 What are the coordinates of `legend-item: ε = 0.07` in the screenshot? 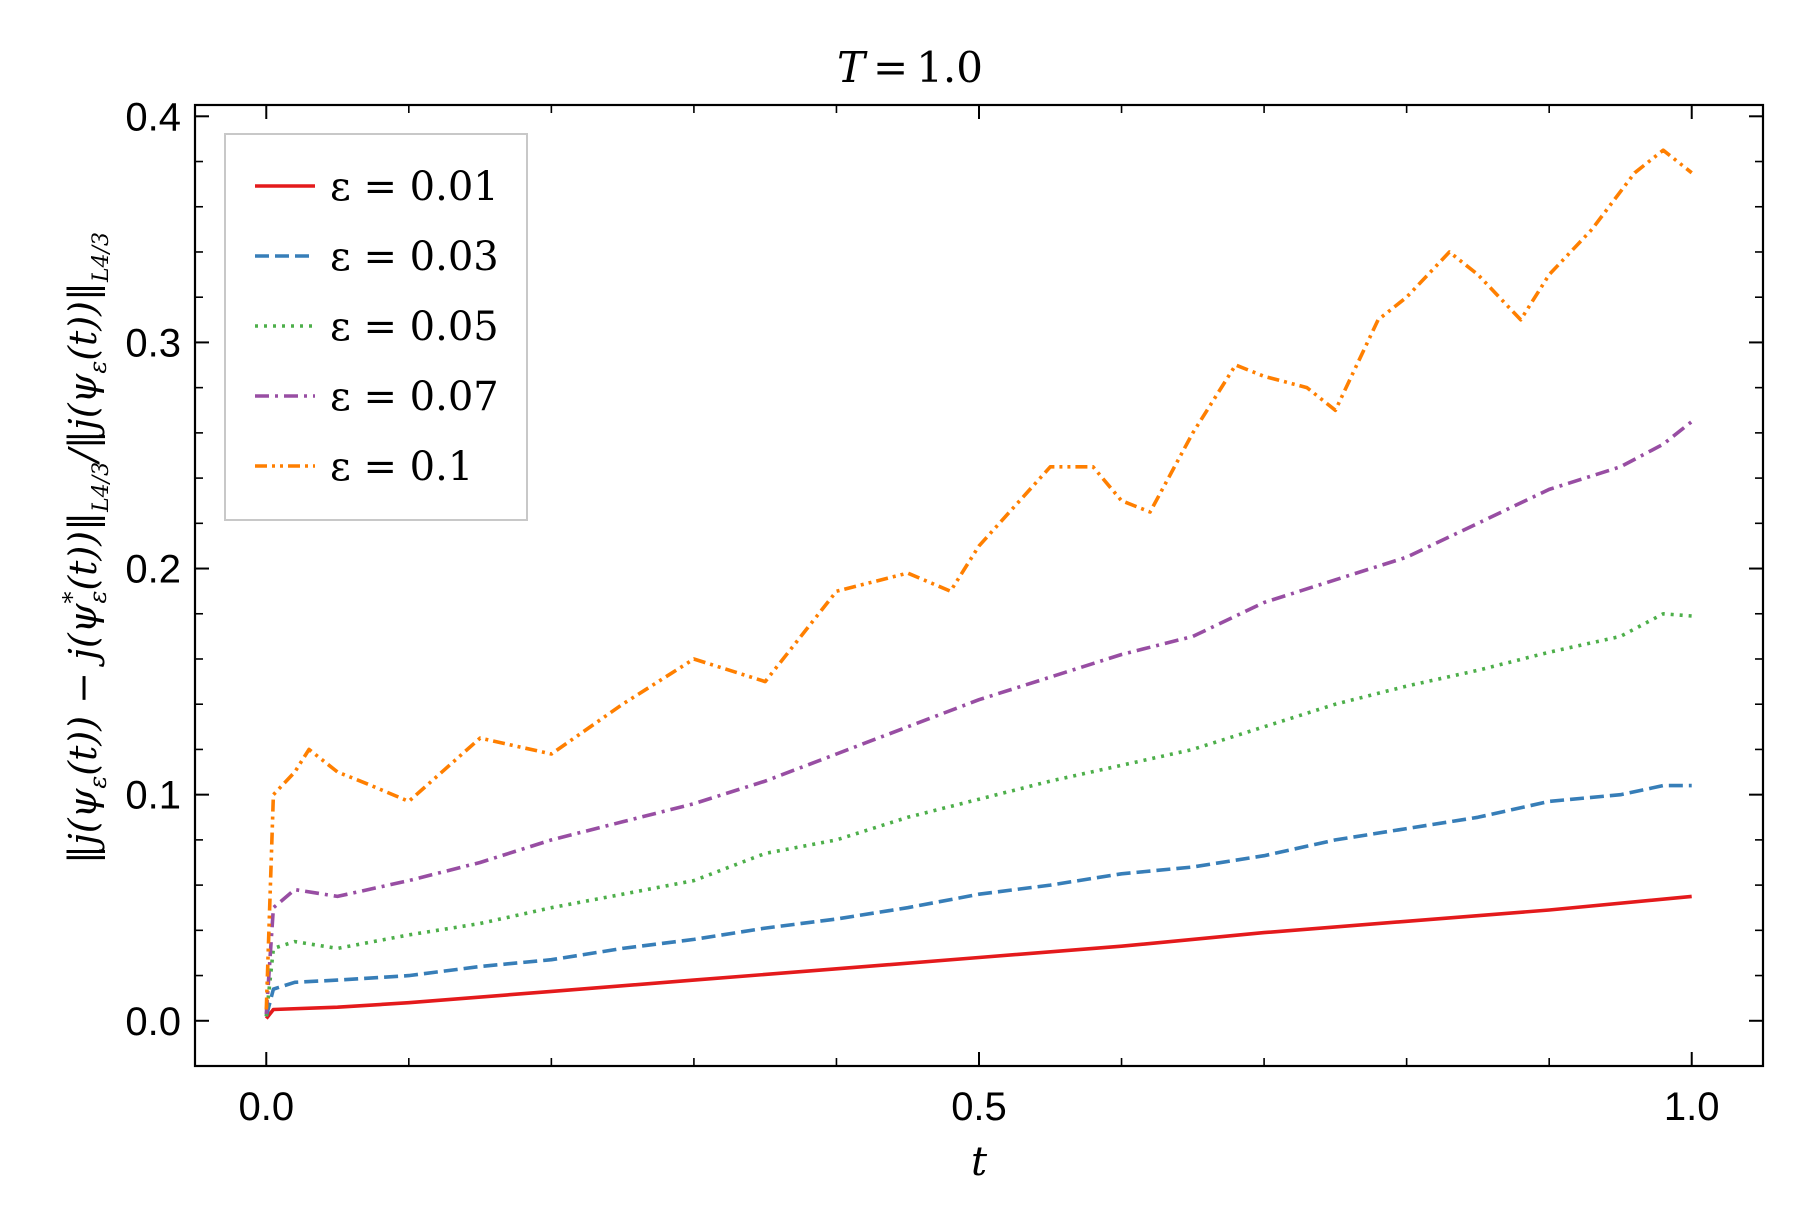 It's located at (377, 397).